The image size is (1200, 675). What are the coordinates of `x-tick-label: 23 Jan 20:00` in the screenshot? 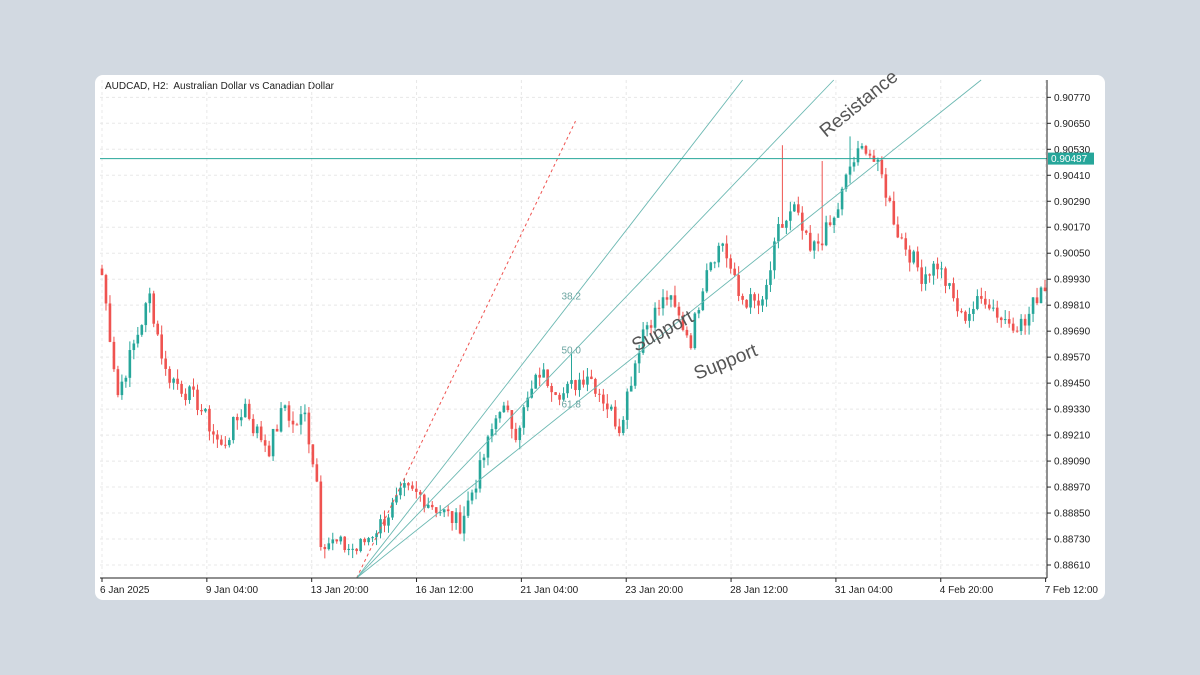 It's located at (654, 590).